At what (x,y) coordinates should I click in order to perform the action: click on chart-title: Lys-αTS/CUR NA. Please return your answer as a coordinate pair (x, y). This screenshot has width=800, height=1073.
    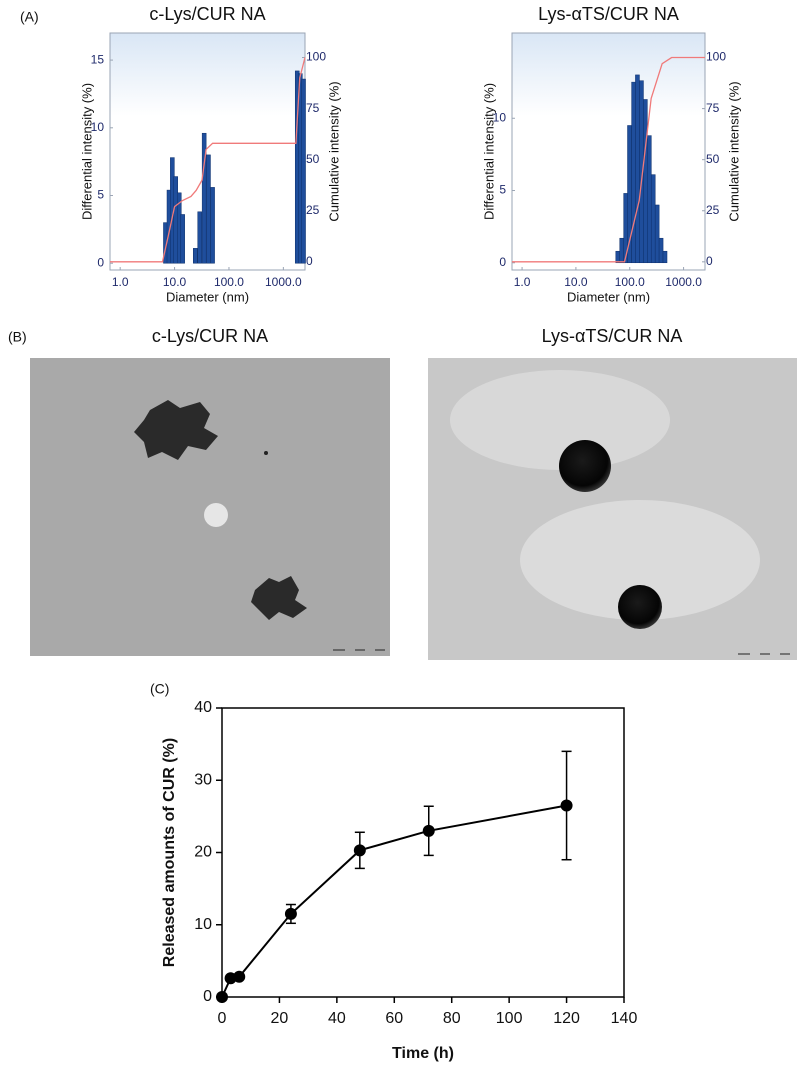
    Looking at the image, I should click on (608, 14).